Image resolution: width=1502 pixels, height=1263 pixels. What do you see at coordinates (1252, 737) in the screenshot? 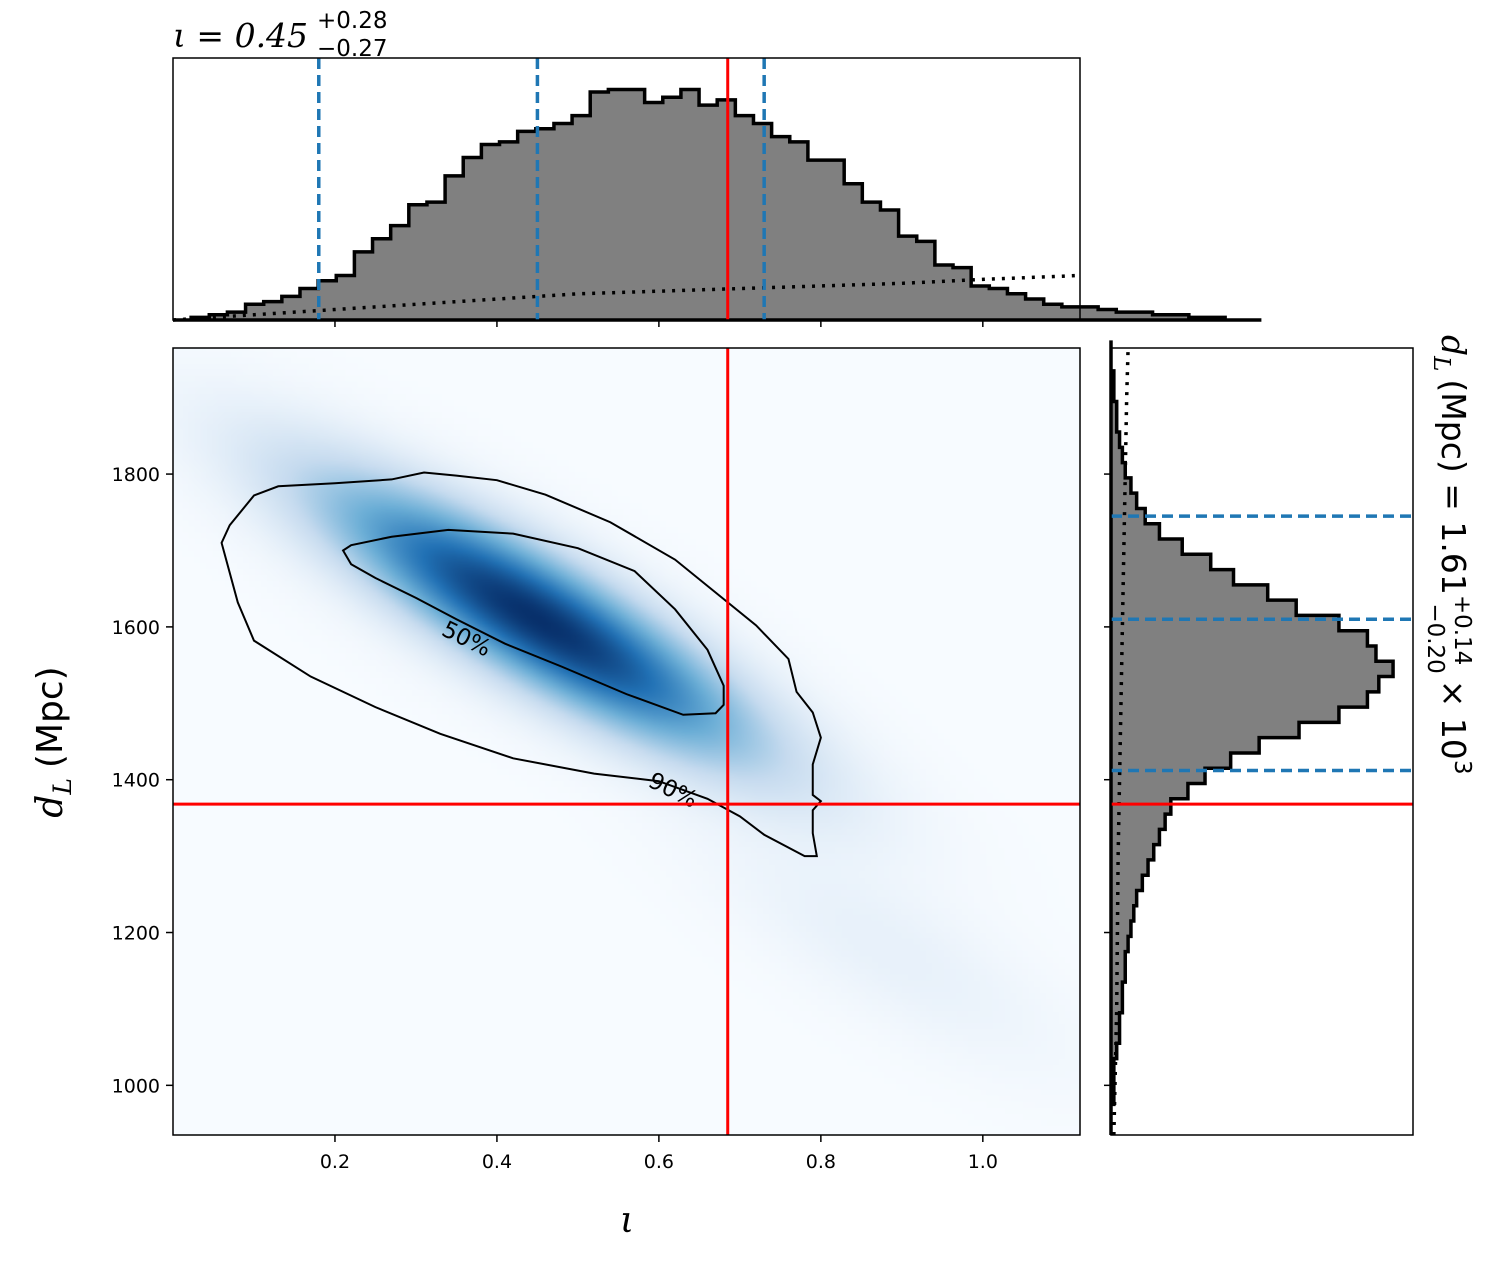
I see `distance-posterior-histogram` at bounding box center [1252, 737].